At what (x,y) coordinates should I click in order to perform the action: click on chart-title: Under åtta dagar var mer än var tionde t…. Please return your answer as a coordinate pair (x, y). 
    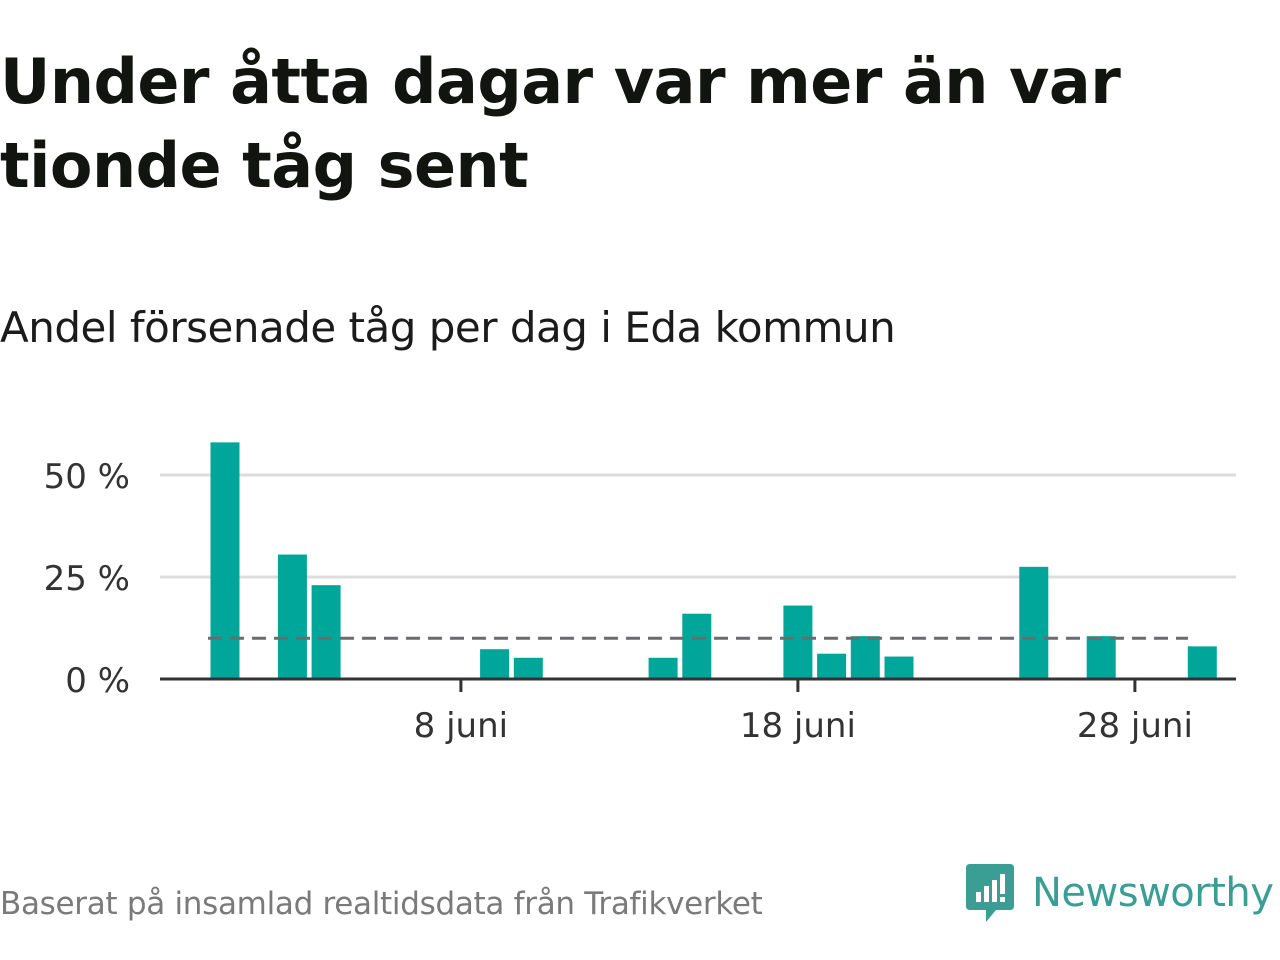
    Looking at the image, I should click on (560, 123).